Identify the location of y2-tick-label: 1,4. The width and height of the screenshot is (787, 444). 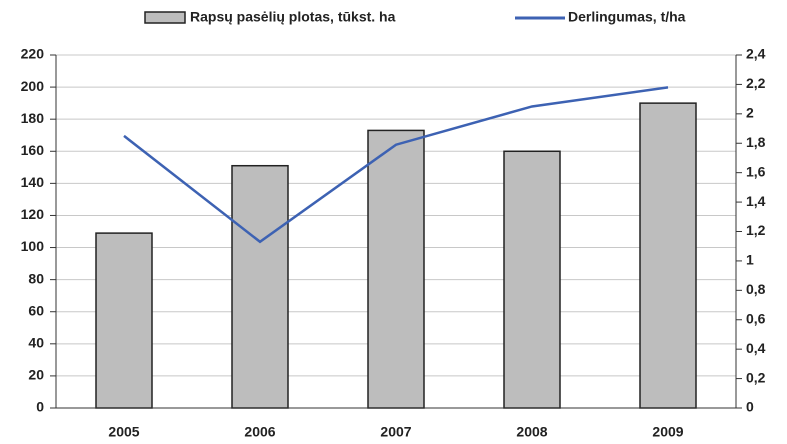
(756, 201).